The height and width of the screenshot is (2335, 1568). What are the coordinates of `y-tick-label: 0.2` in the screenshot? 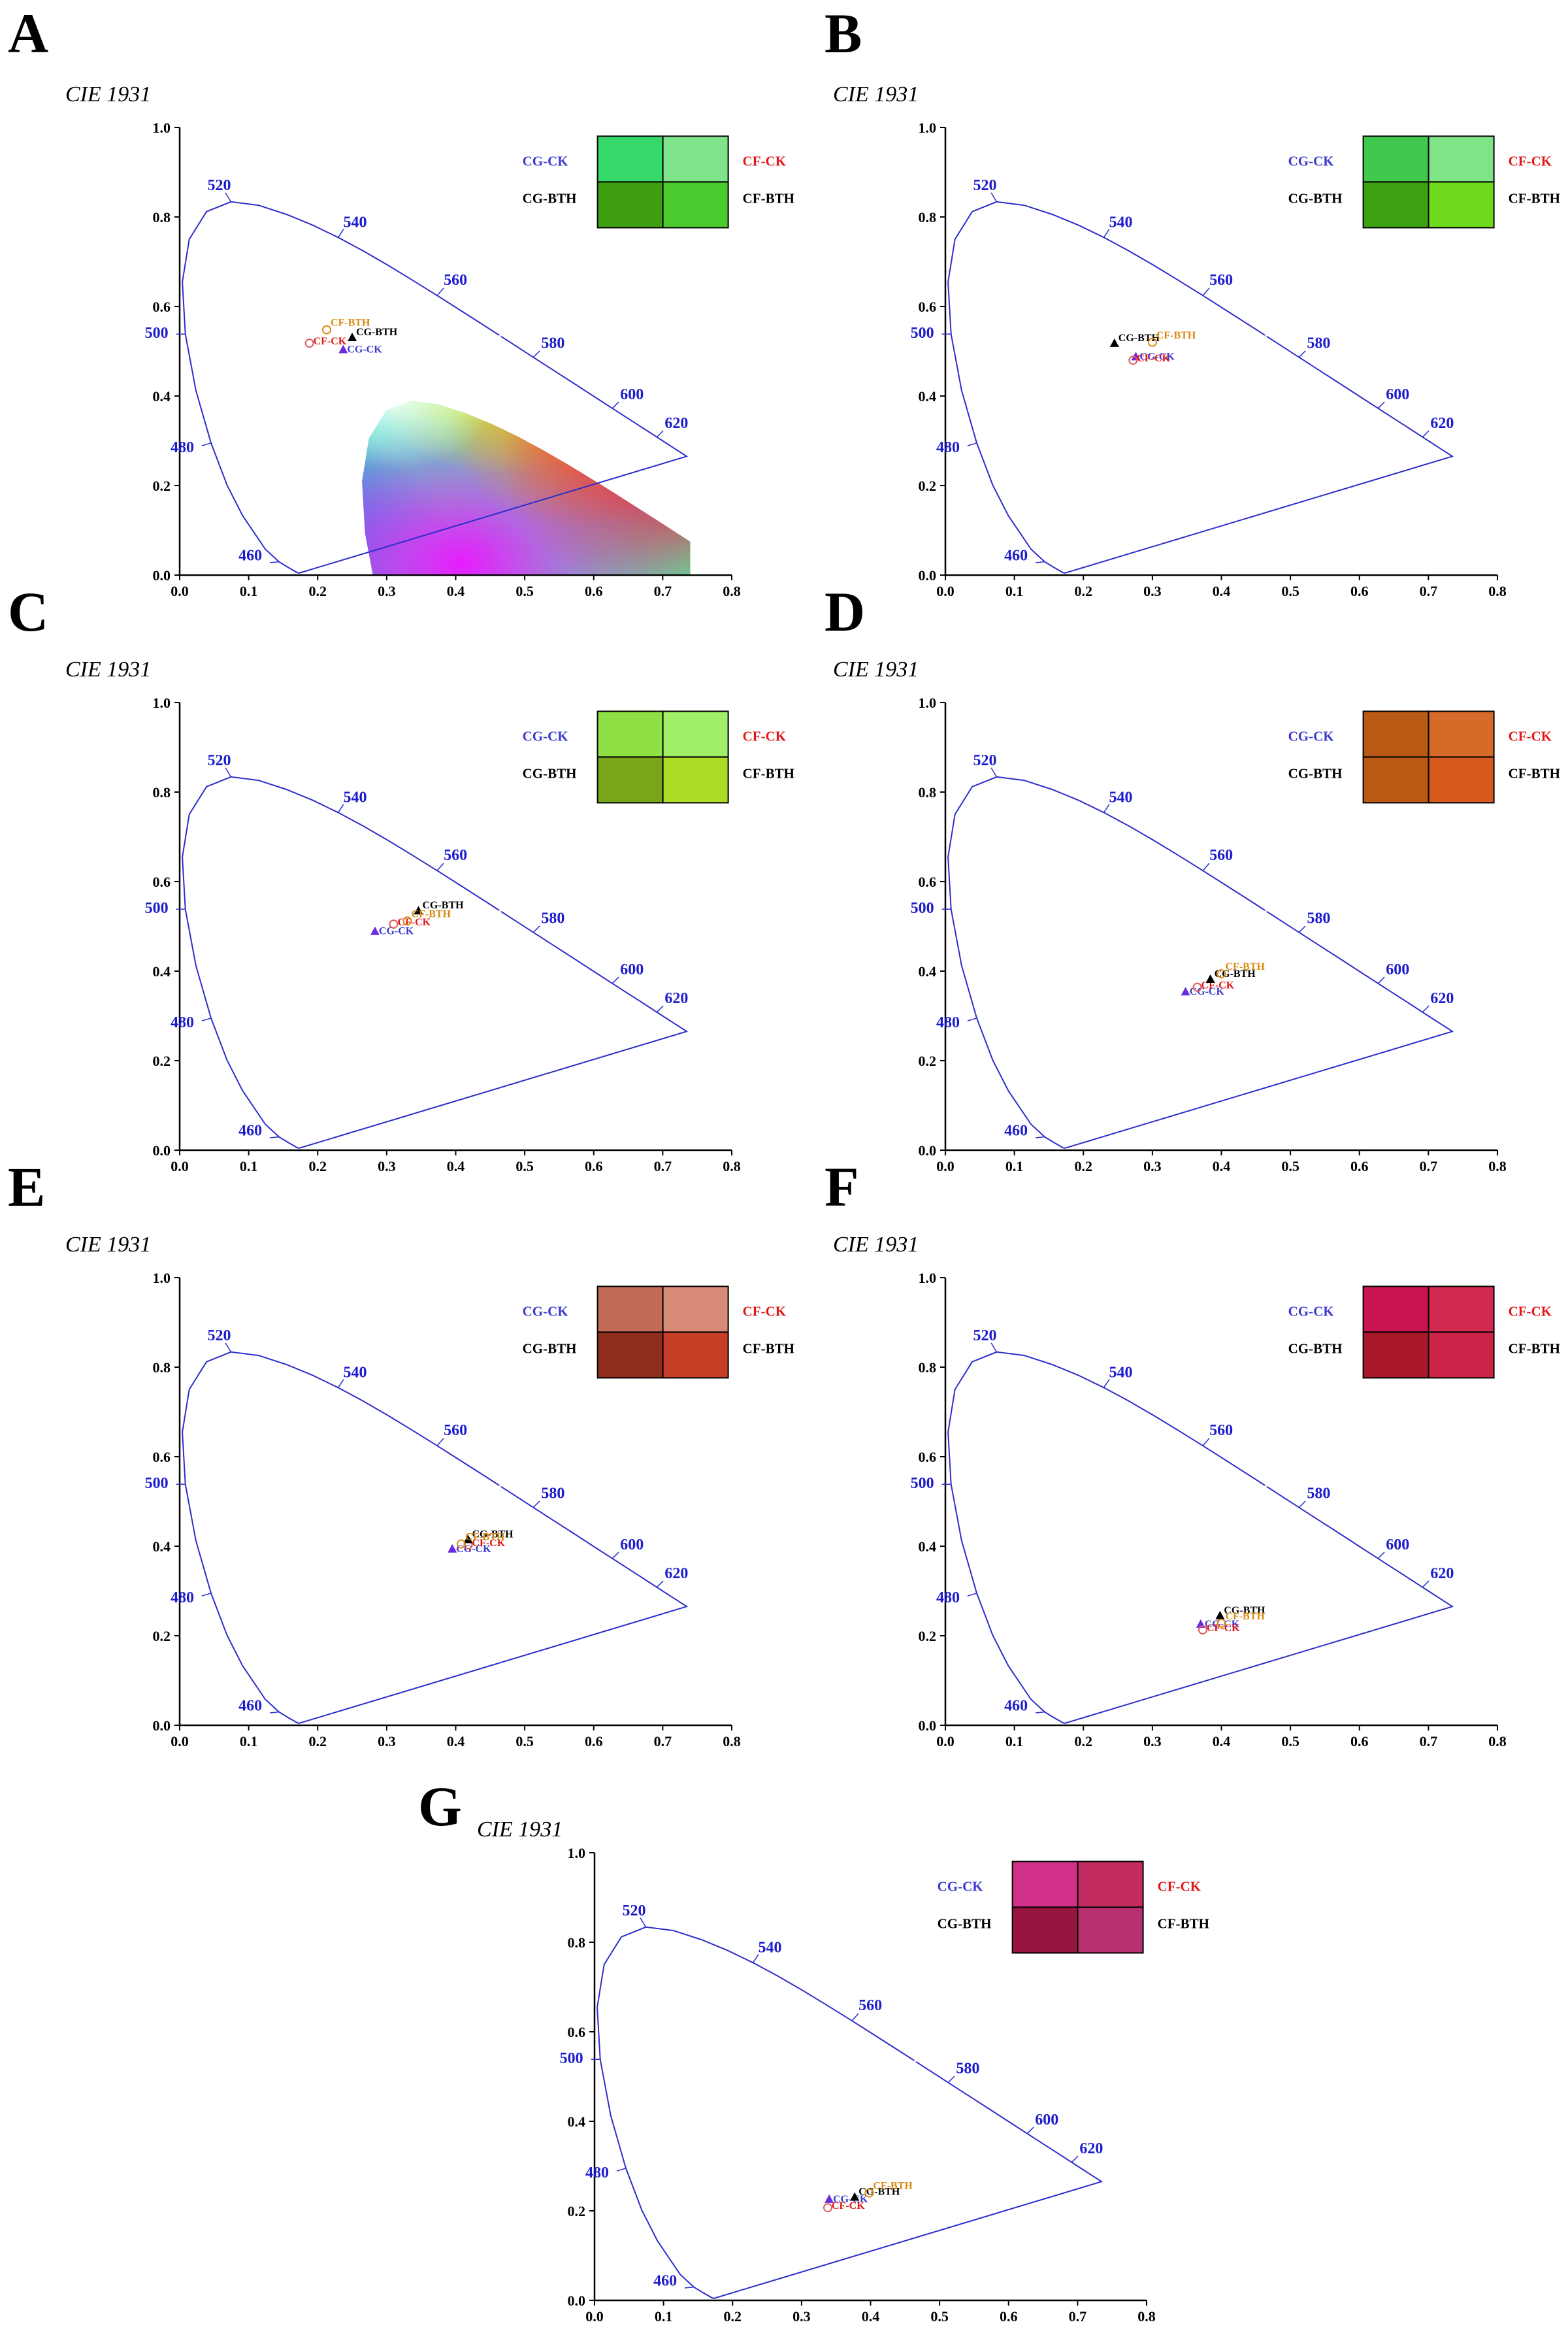 It's located at (928, 1636).